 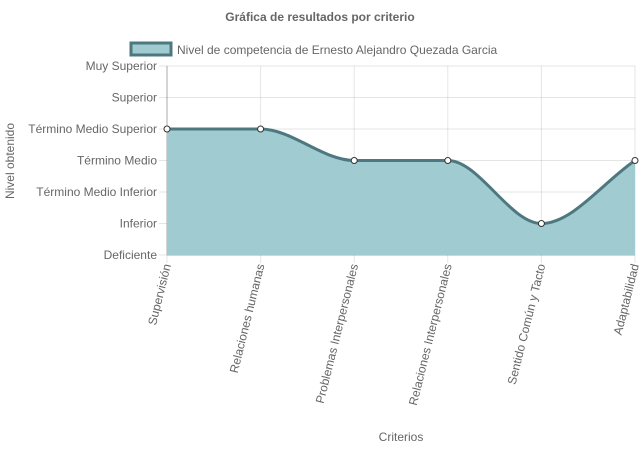 I want to click on chart-title: Gráfica de resultados por criterio, so click(x=319, y=17).